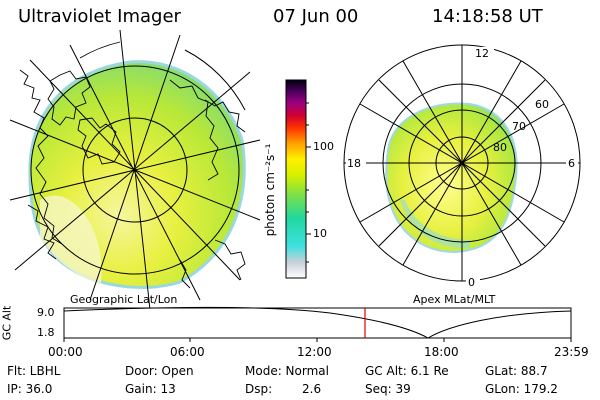 This screenshot has height=400, width=600. What do you see at coordinates (314, 352) in the screenshot?
I see `timeline-xtick-1200: 12:00` at bounding box center [314, 352].